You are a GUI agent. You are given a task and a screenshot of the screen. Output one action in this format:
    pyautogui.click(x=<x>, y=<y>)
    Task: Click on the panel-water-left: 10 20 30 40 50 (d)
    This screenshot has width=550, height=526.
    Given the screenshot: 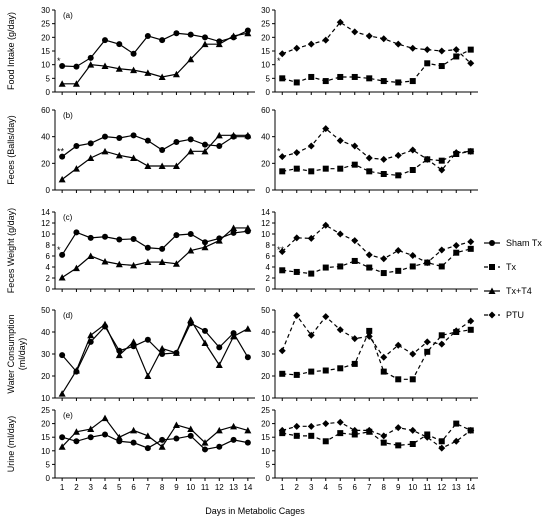 What is the action you would take?
    pyautogui.click(x=148, y=354)
    